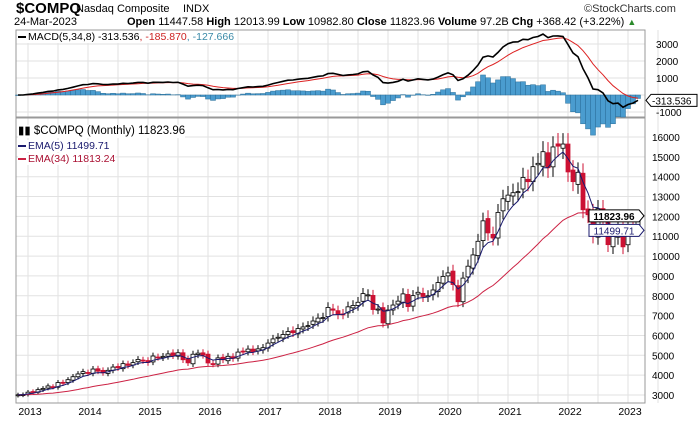  Describe the element at coordinates (663, 396) in the screenshot. I see `price-tick-label: 3000` at that location.